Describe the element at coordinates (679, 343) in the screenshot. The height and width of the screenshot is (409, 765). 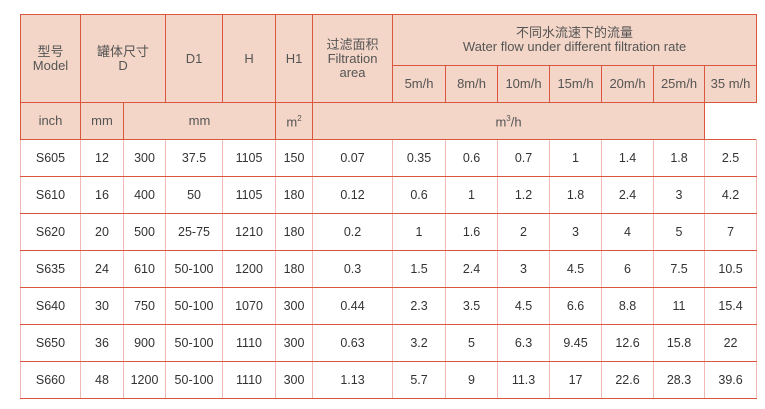
I see `value-cell: 15.8` at that location.